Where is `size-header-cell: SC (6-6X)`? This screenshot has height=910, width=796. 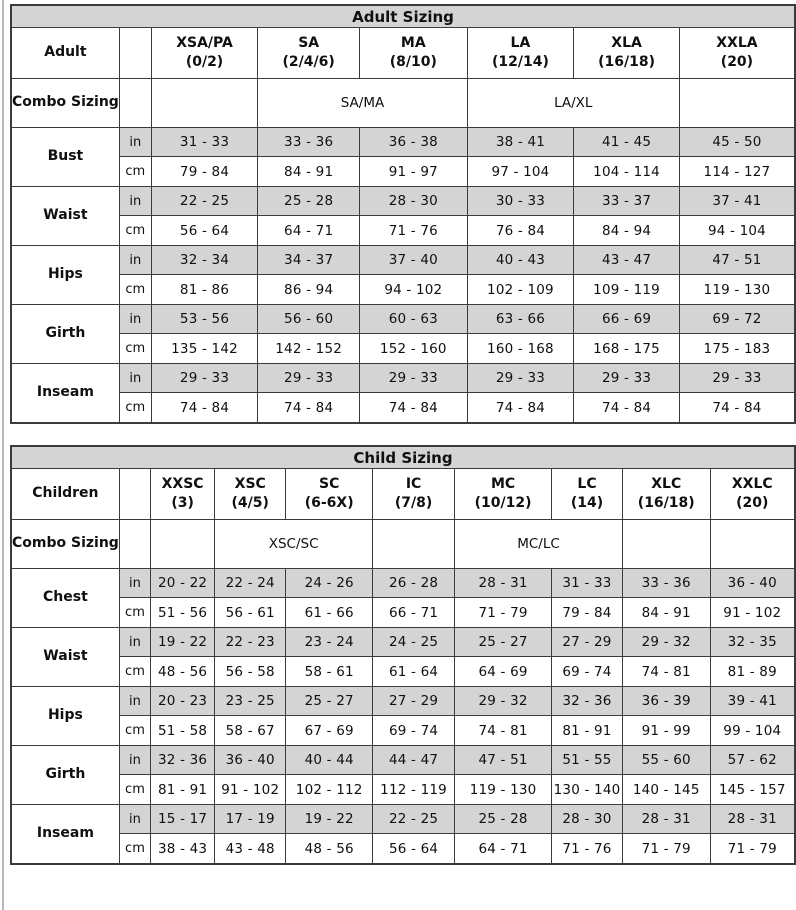
size-header-cell: SC (6-6X) is located at coordinates (329, 494).